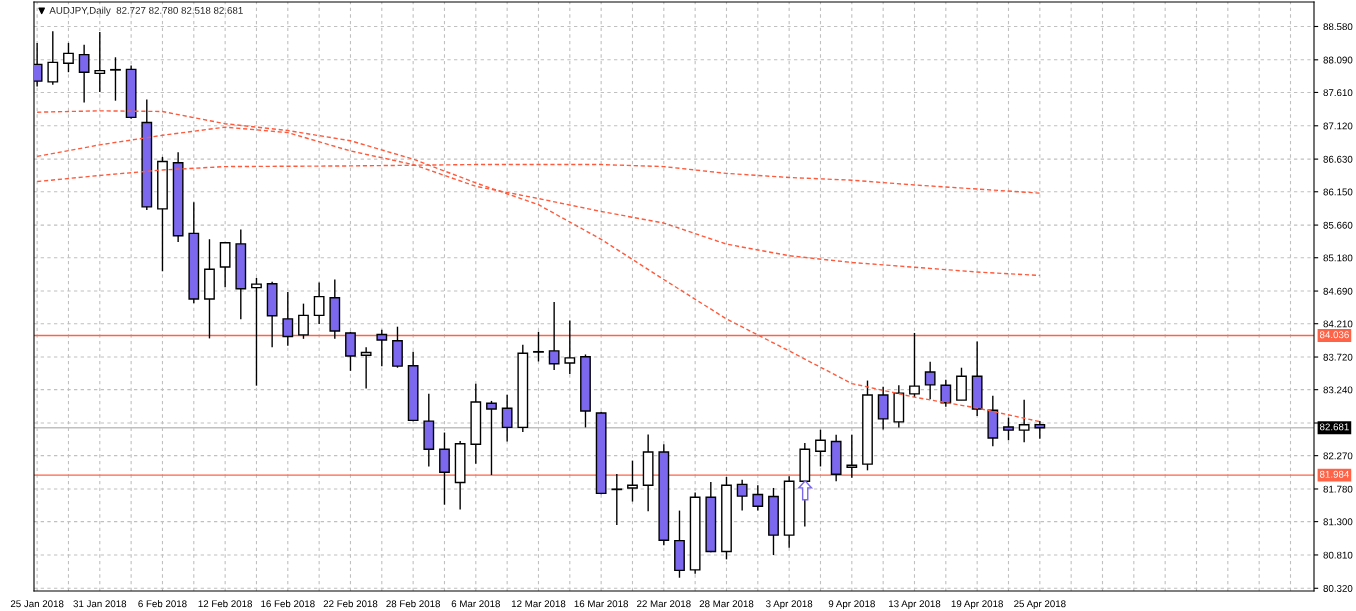 Image resolution: width=1356 pixels, height=611 pixels. Describe the element at coordinates (1338, 324) in the screenshot. I see `y-tick-label: 84.210` at that location.